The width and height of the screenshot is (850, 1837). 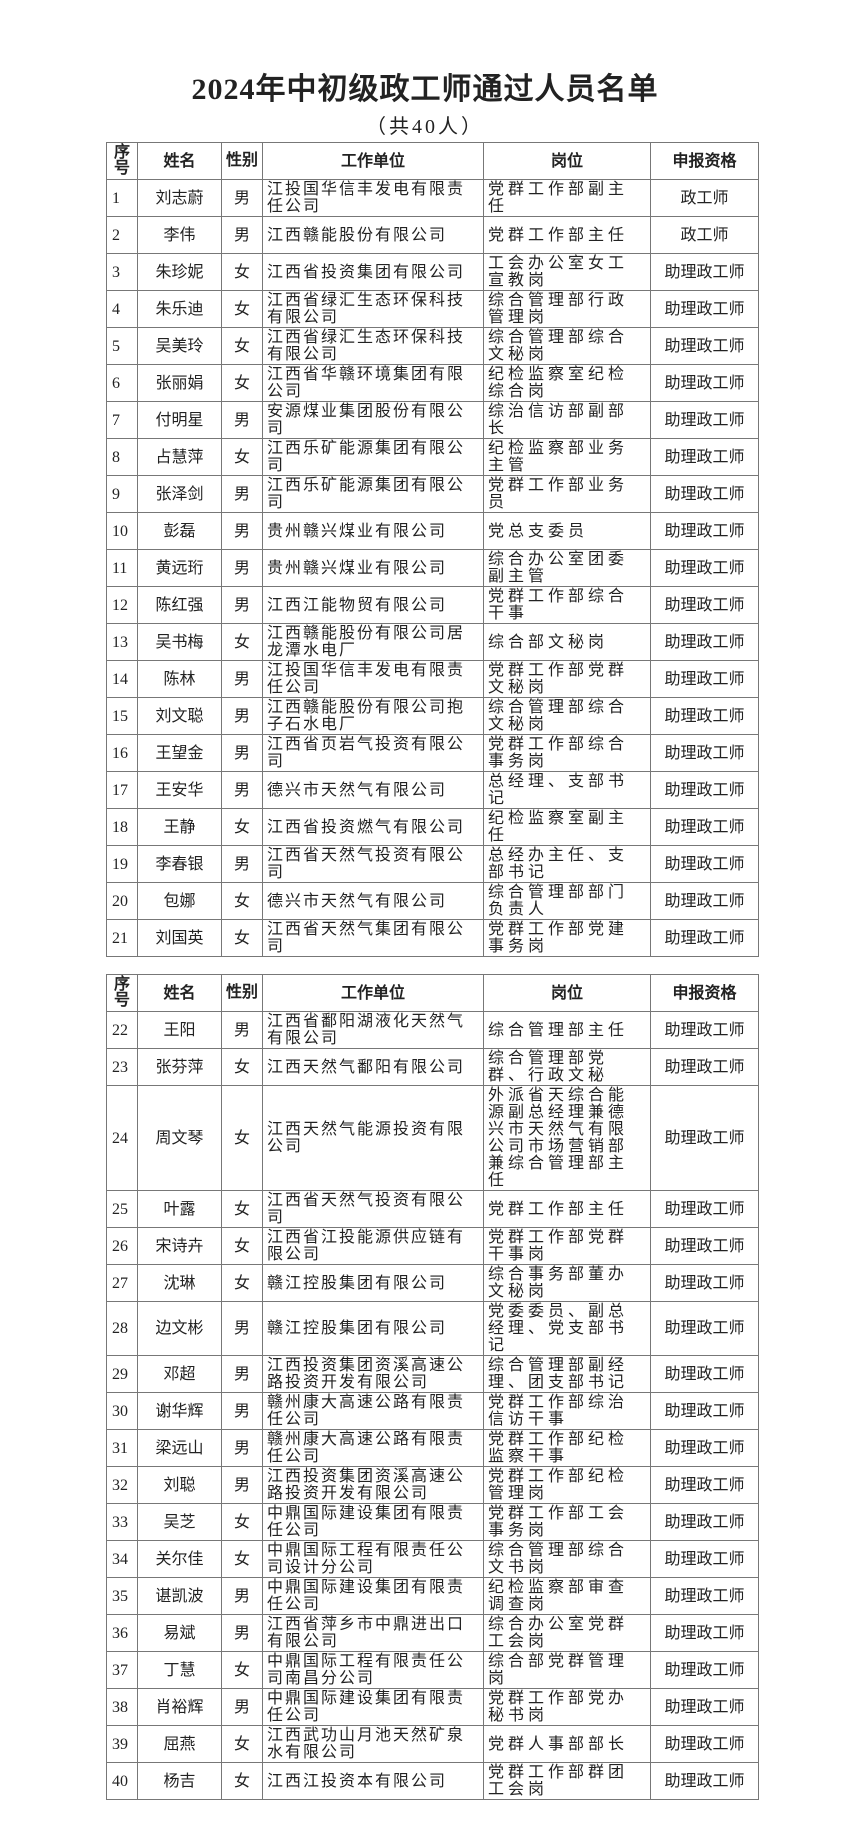 I want to click on table-row: 23 张芬萍女江西天然气鄱阳有限公司 综合管理部党群、行政文秘 助理政工师, so click(x=432, y=1067).